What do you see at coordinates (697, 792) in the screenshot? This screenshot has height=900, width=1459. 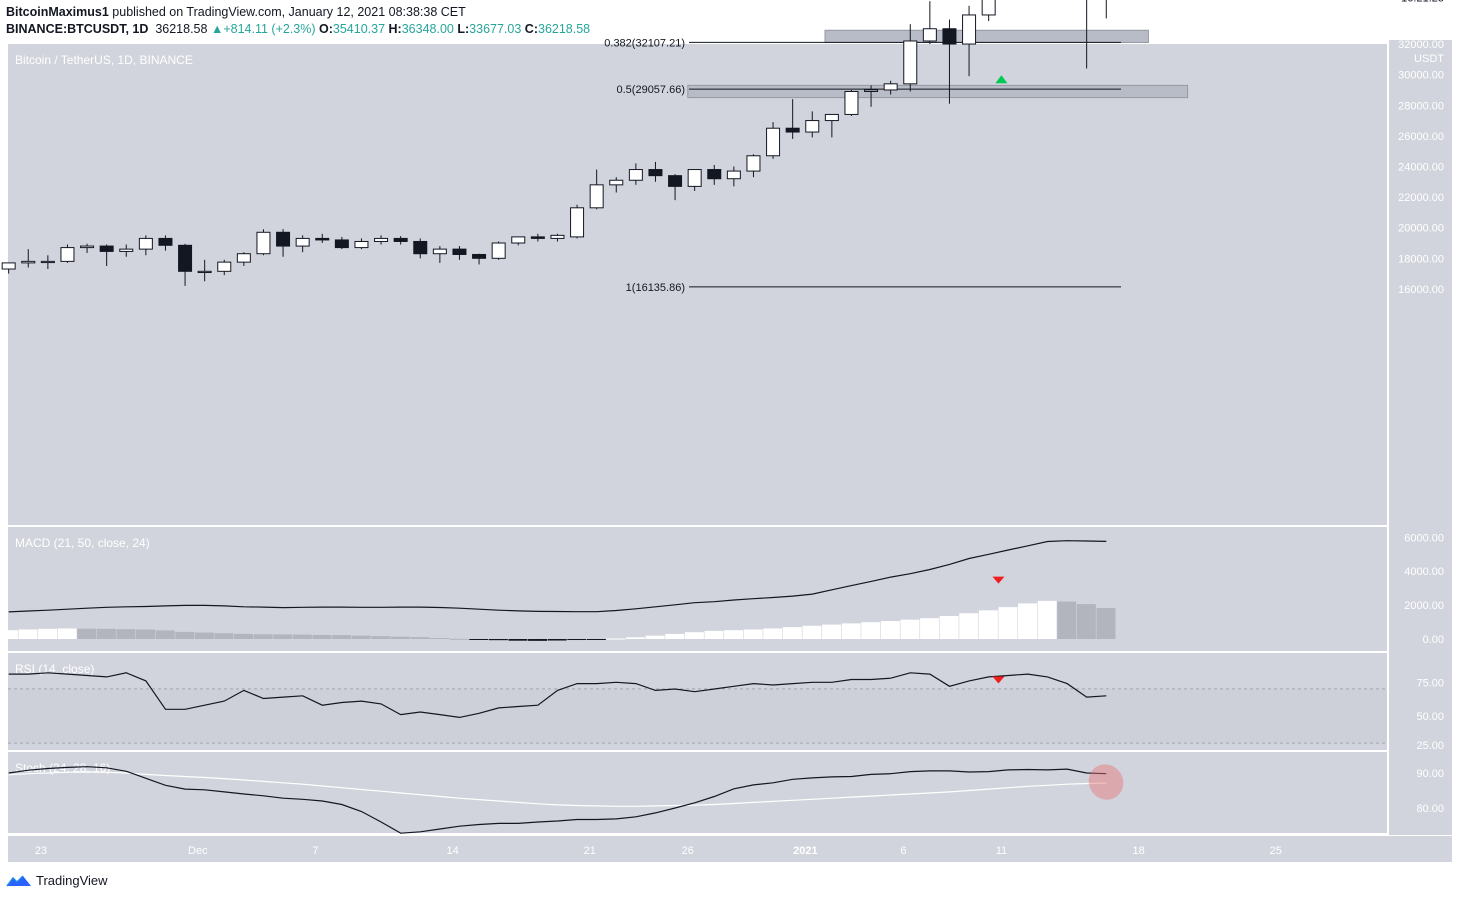 I see `stoch-pane-bg` at bounding box center [697, 792].